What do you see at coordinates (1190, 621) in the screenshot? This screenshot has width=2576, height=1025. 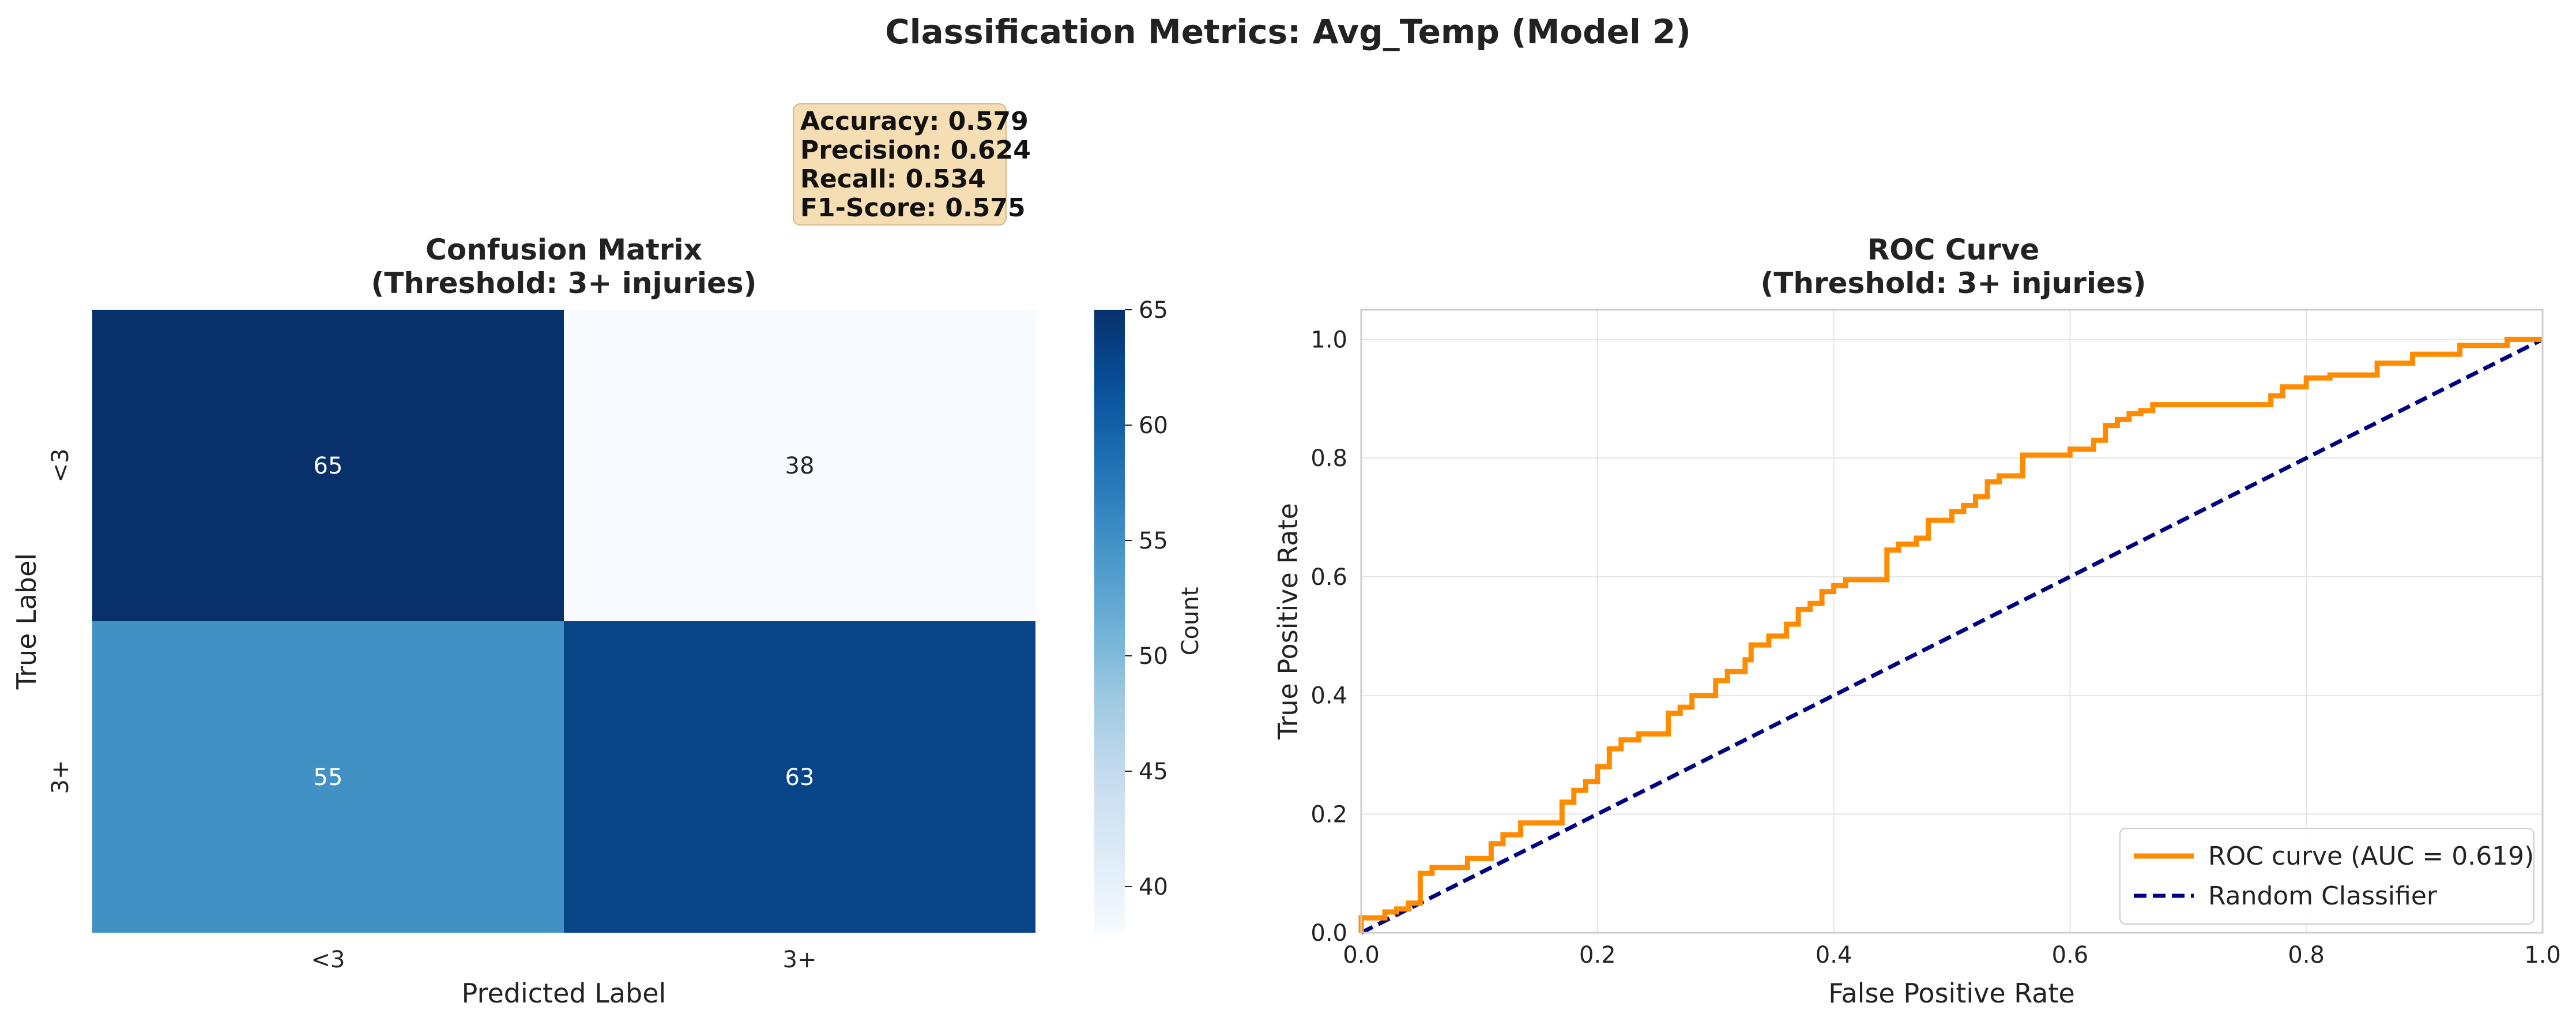 I see `colorbar-label: Count` at bounding box center [1190, 621].